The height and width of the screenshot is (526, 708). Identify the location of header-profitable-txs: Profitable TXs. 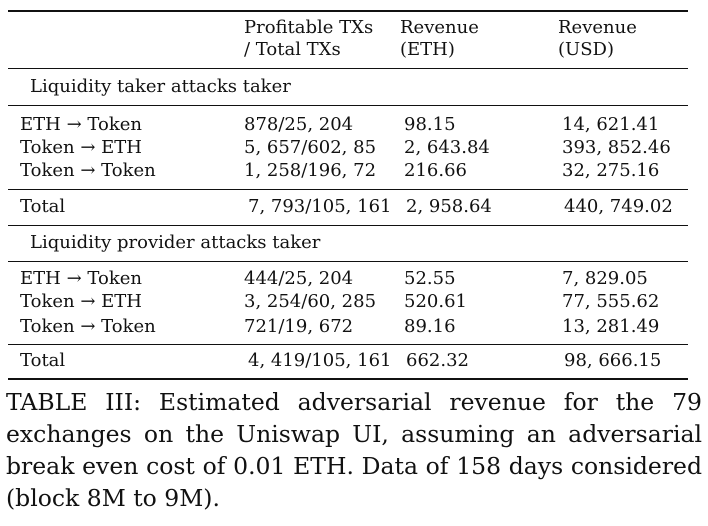
(309, 27).